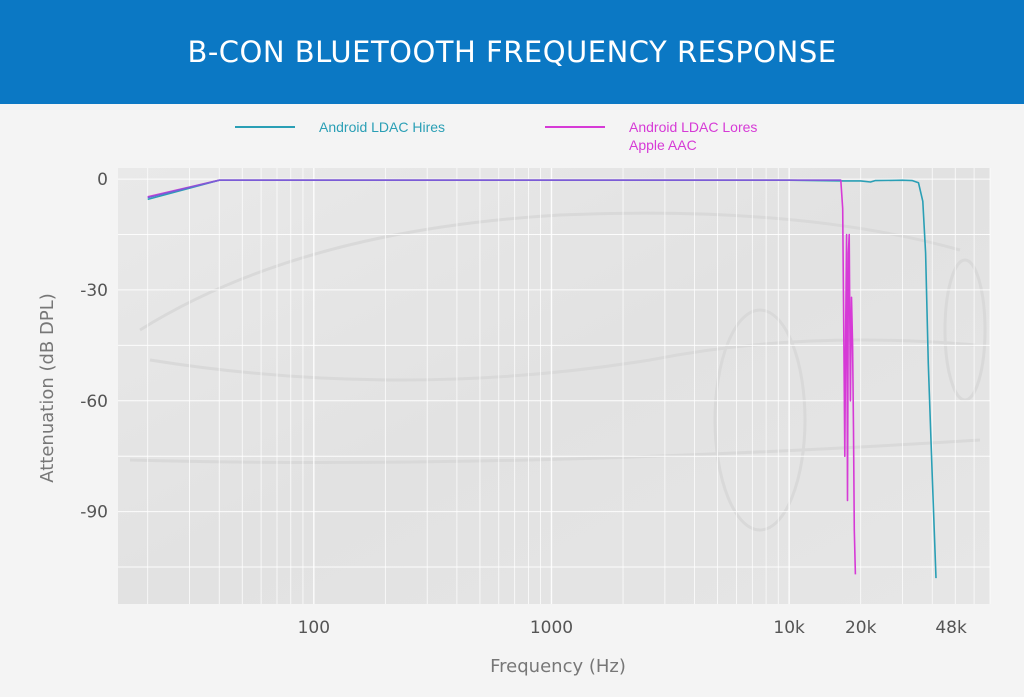 This screenshot has width=1024, height=697. What do you see at coordinates (94, 402) in the screenshot?
I see `y-tick-label: -60` at bounding box center [94, 402].